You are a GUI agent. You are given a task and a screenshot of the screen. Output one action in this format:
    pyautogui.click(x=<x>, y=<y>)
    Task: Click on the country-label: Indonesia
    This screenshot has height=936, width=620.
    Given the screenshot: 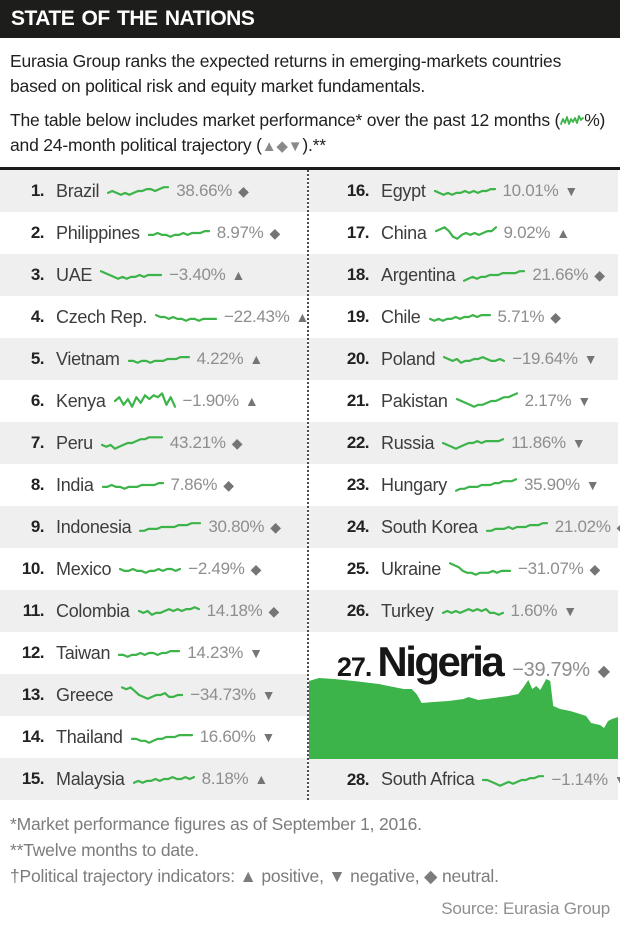 What is the action you would take?
    pyautogui.click(x=94, y=526)
    